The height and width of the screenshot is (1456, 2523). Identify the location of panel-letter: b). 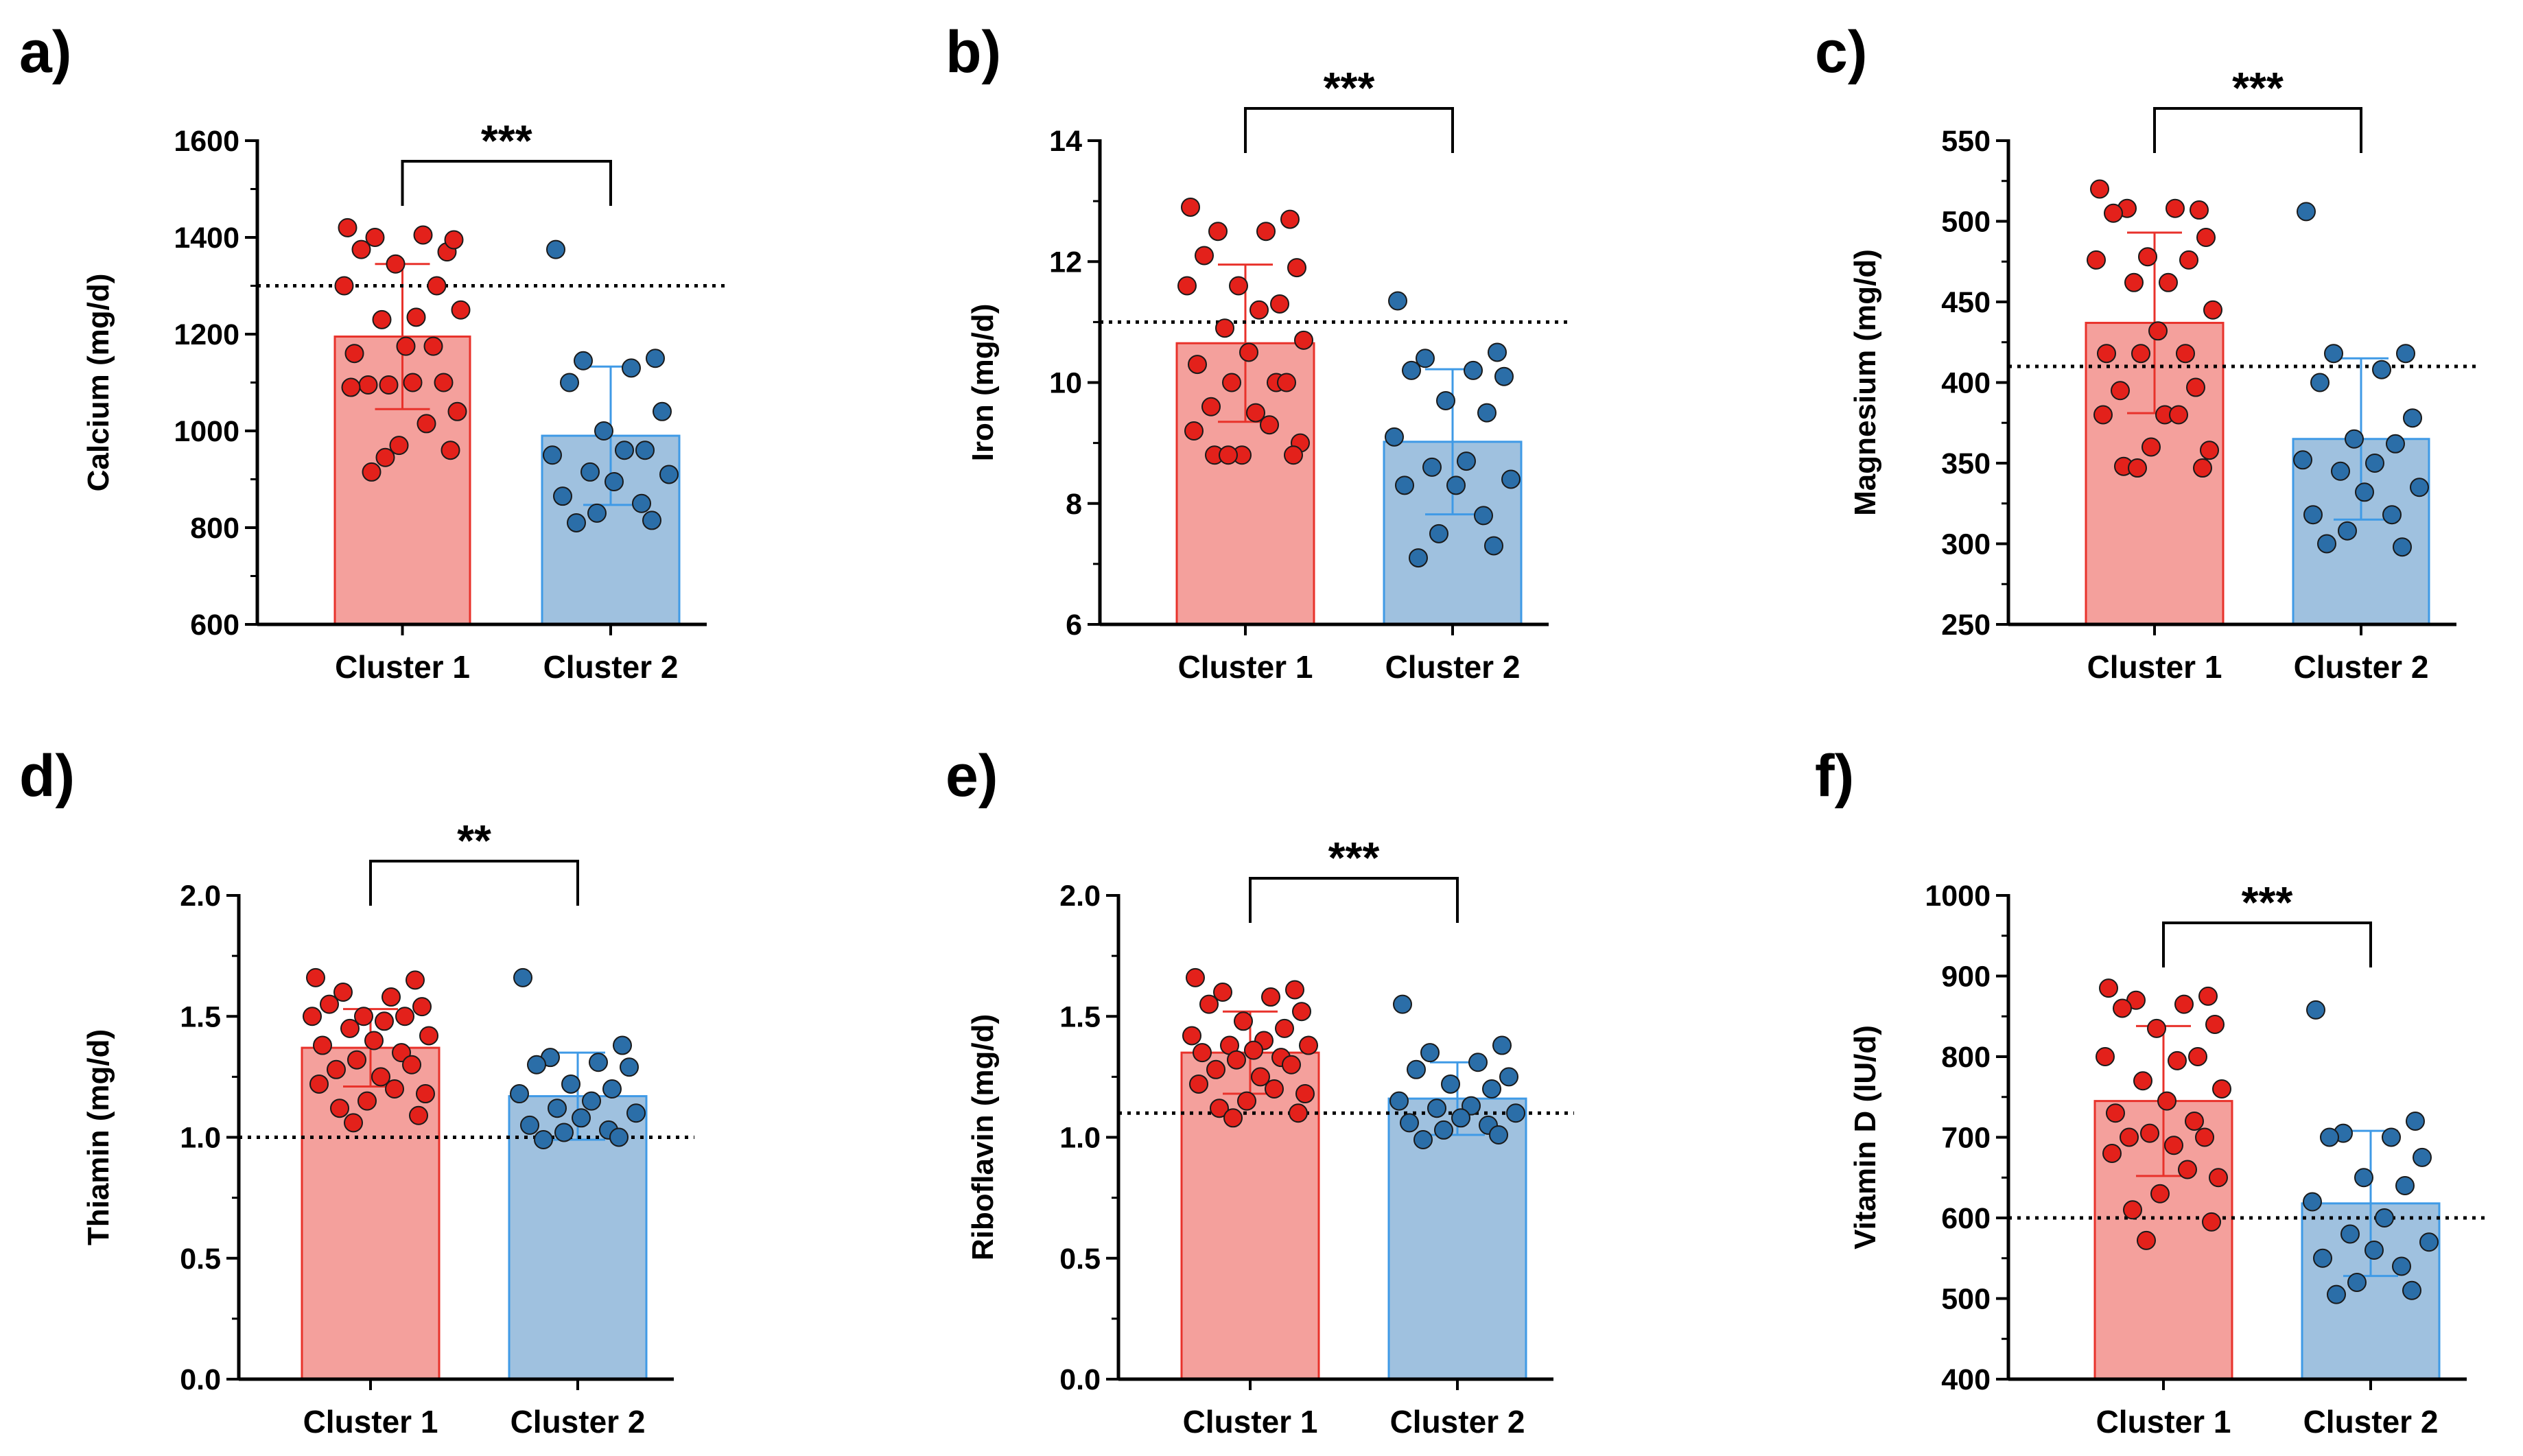
(973, 52).